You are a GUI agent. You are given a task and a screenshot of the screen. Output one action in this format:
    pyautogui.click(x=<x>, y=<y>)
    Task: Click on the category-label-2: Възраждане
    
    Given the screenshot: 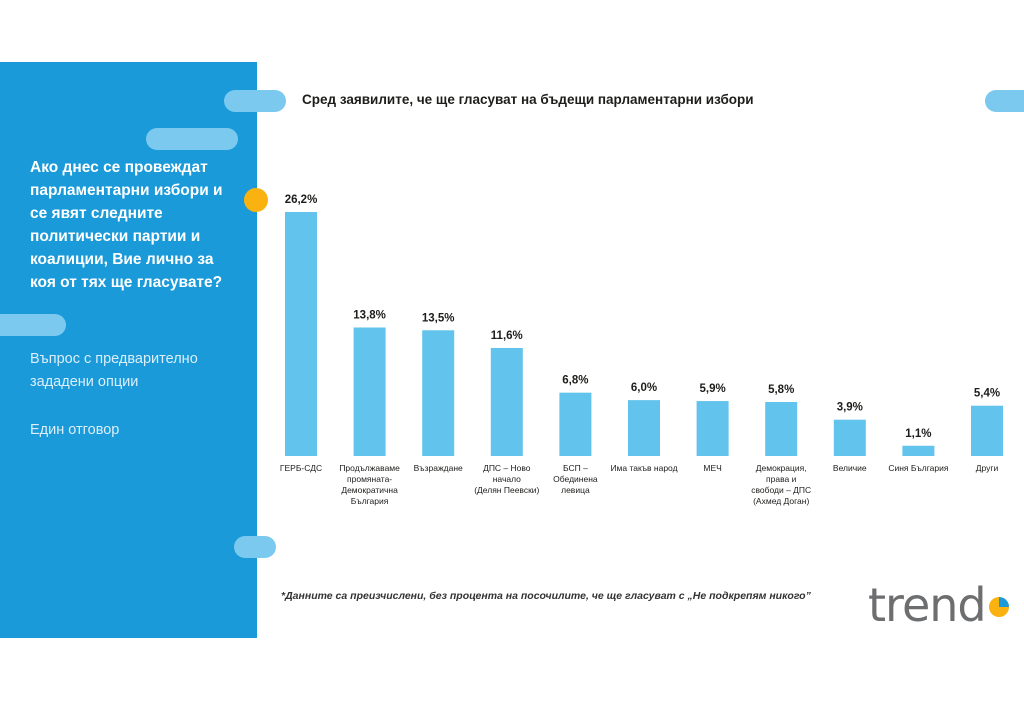 What is the action you would take?
    pyautogui.click(x=438, y=468)
    